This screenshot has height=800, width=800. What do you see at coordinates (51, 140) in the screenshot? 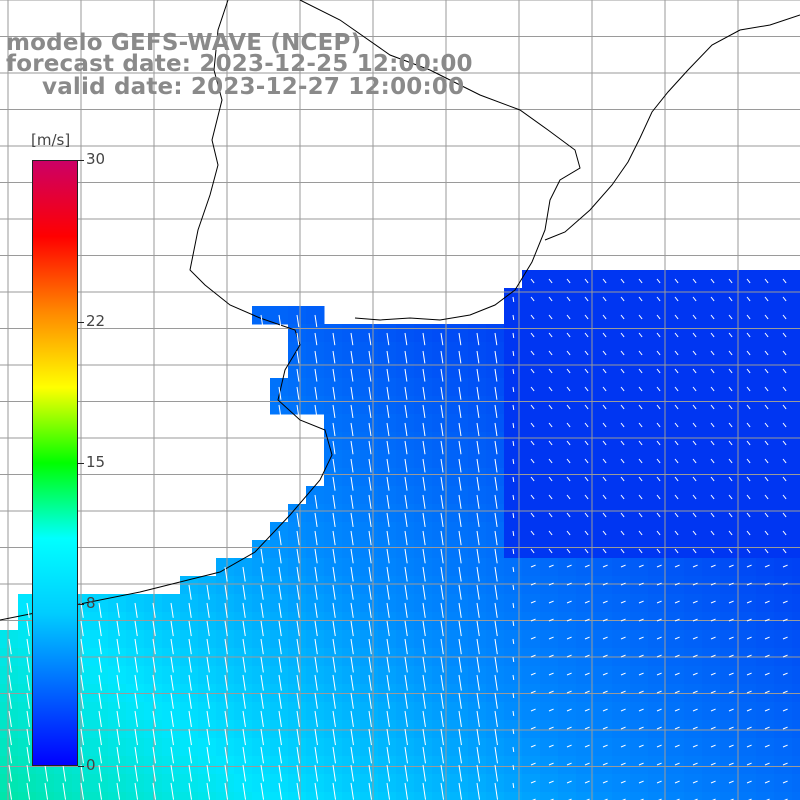
I see `colorbar-unit: [m/s]` at bounding box center [51, 140].